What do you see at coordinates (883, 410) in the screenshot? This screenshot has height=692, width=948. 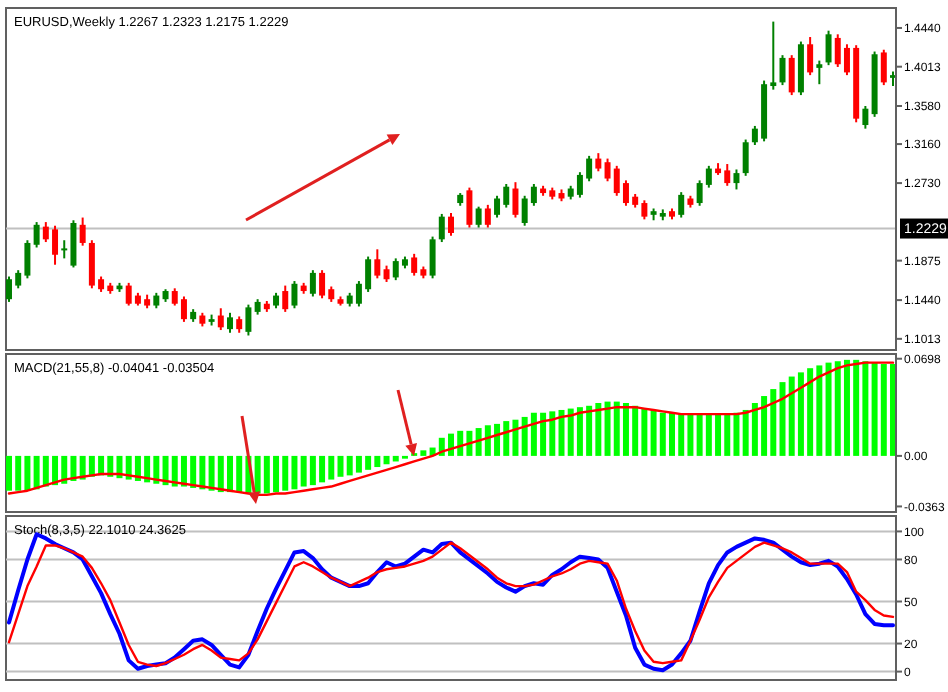 I see `bar` at bounding box center [883, 410].